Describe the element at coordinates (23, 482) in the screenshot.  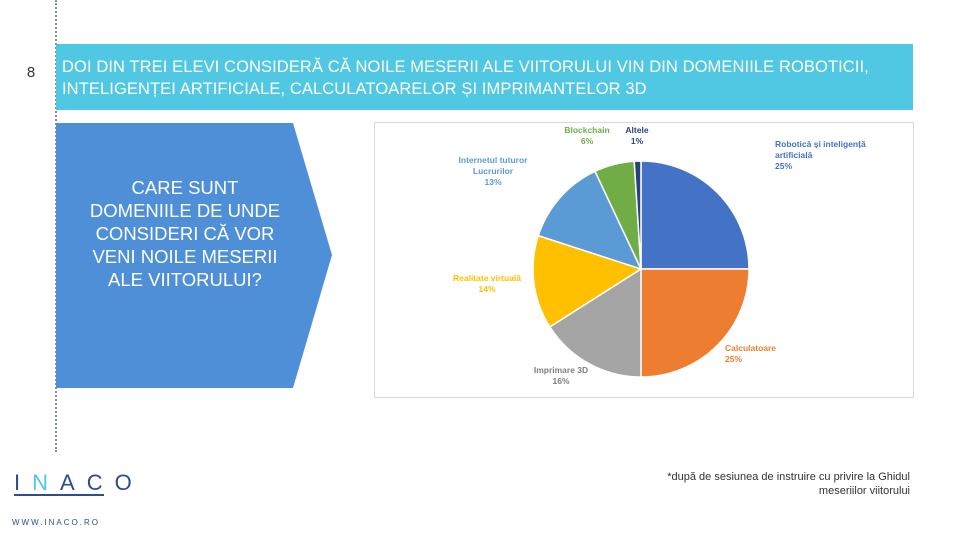
I see `logo-letter: I` at that location.